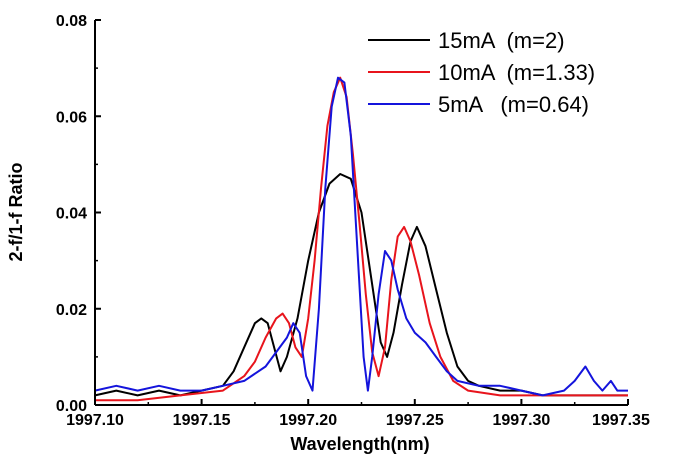  I want to click on y-tick-label: 0.02, so click(71, 310).